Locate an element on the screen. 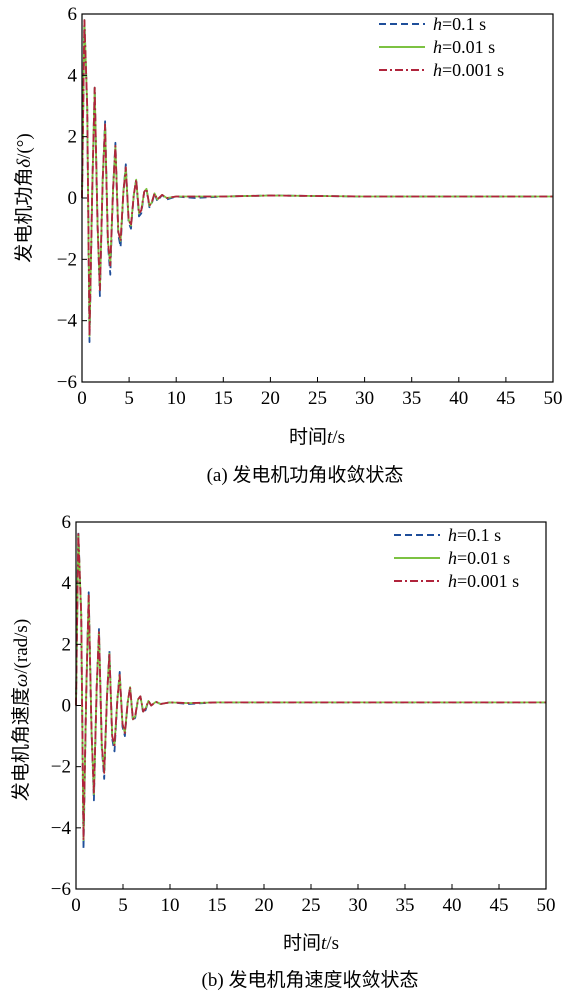 This screenshot has width=565, height=1001. x-axis-label-b: 时间t/s is located at coordinates (311, 943).